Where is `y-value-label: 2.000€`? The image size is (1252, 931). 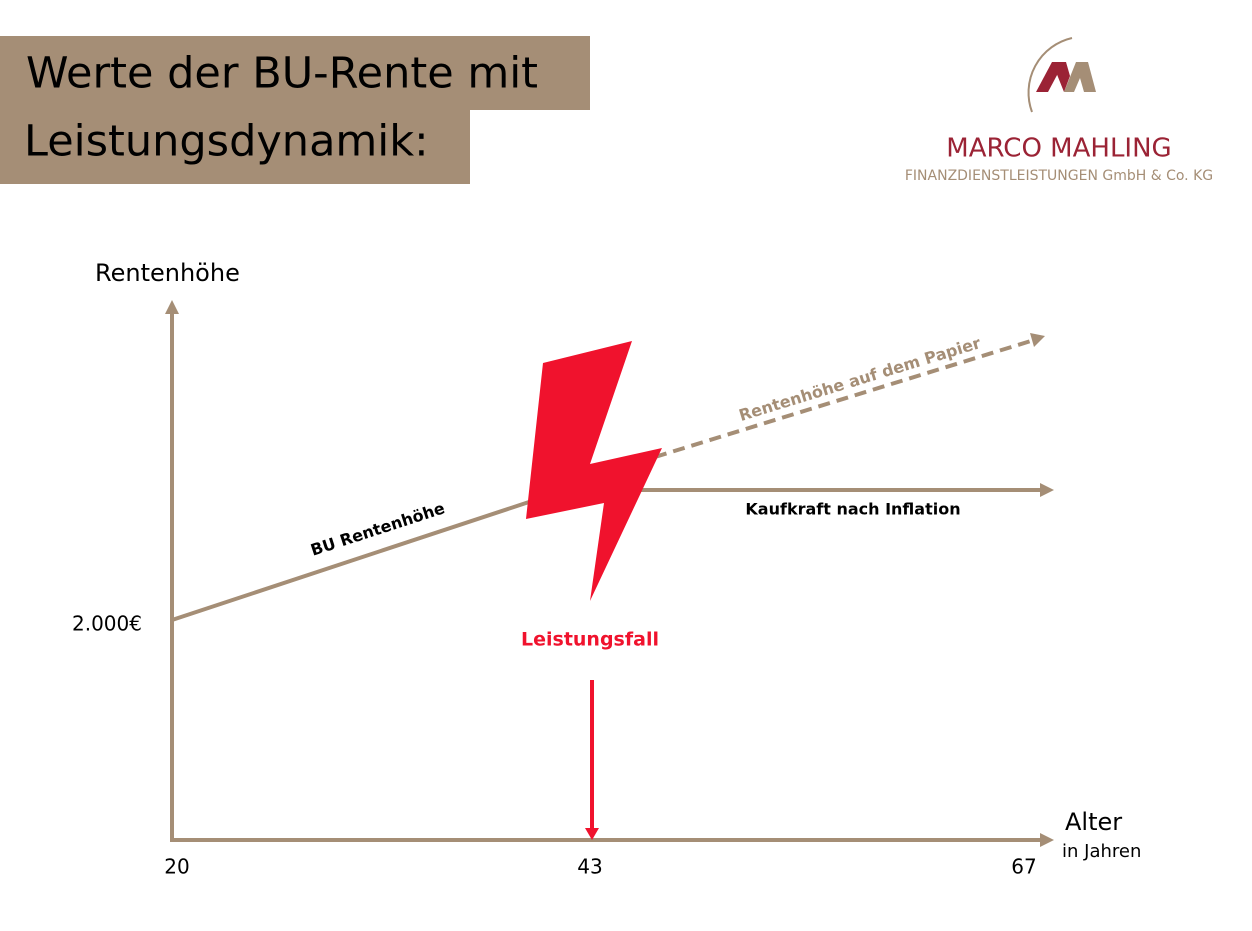 y-value-label: 2.000€ is located at coordinates (107, 624).